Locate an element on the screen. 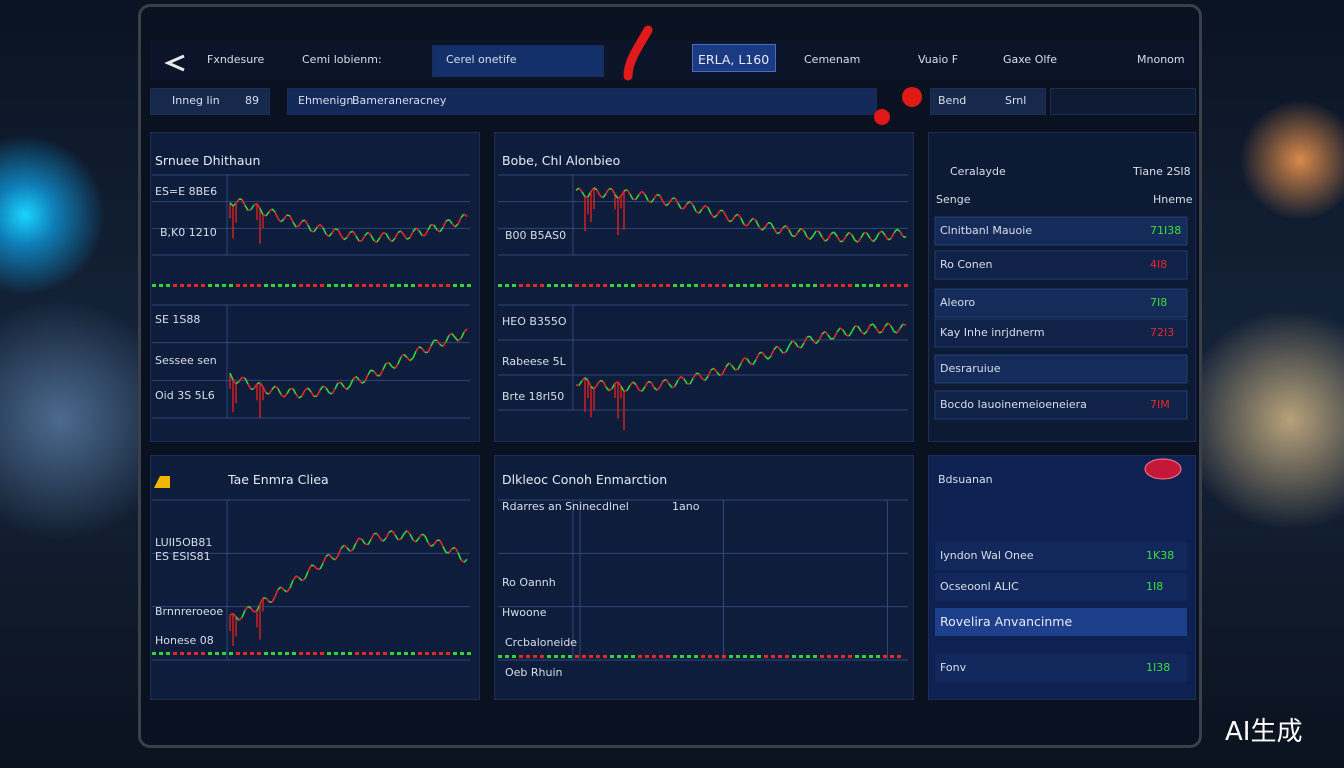 This screenshot has width=1344, height=768. toolbar-item: Ehmenign is located at coordinates (326, 100).